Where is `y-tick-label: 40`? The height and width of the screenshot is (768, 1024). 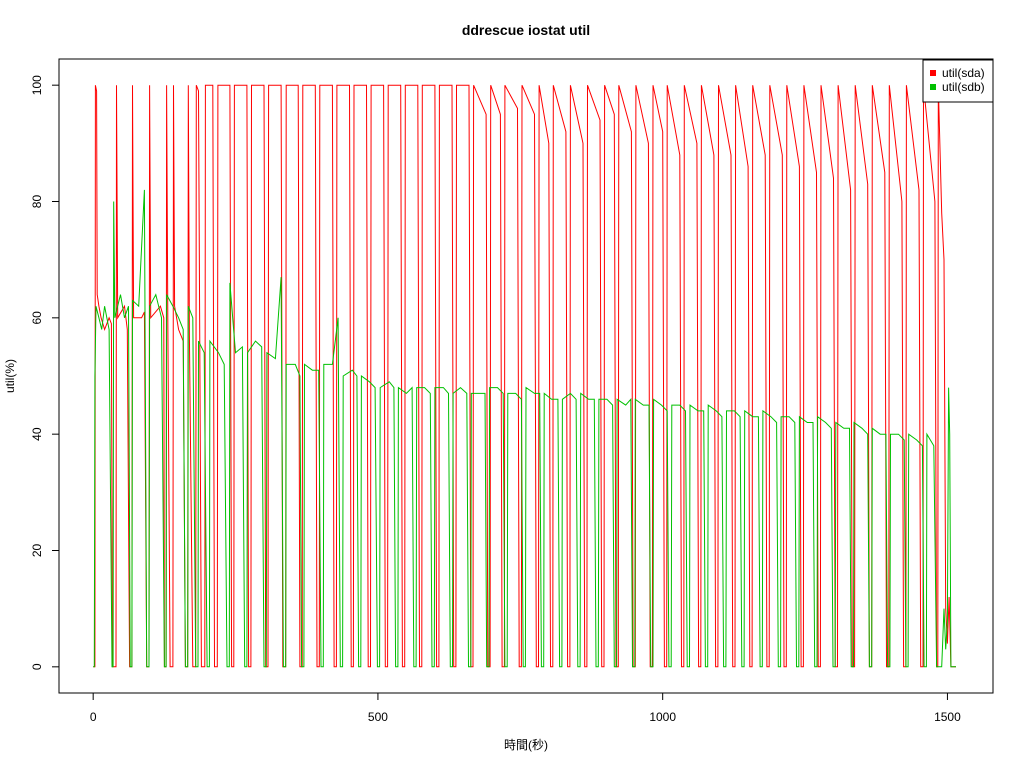
y-tick-label: 40 is located at coordinates (37, 434).